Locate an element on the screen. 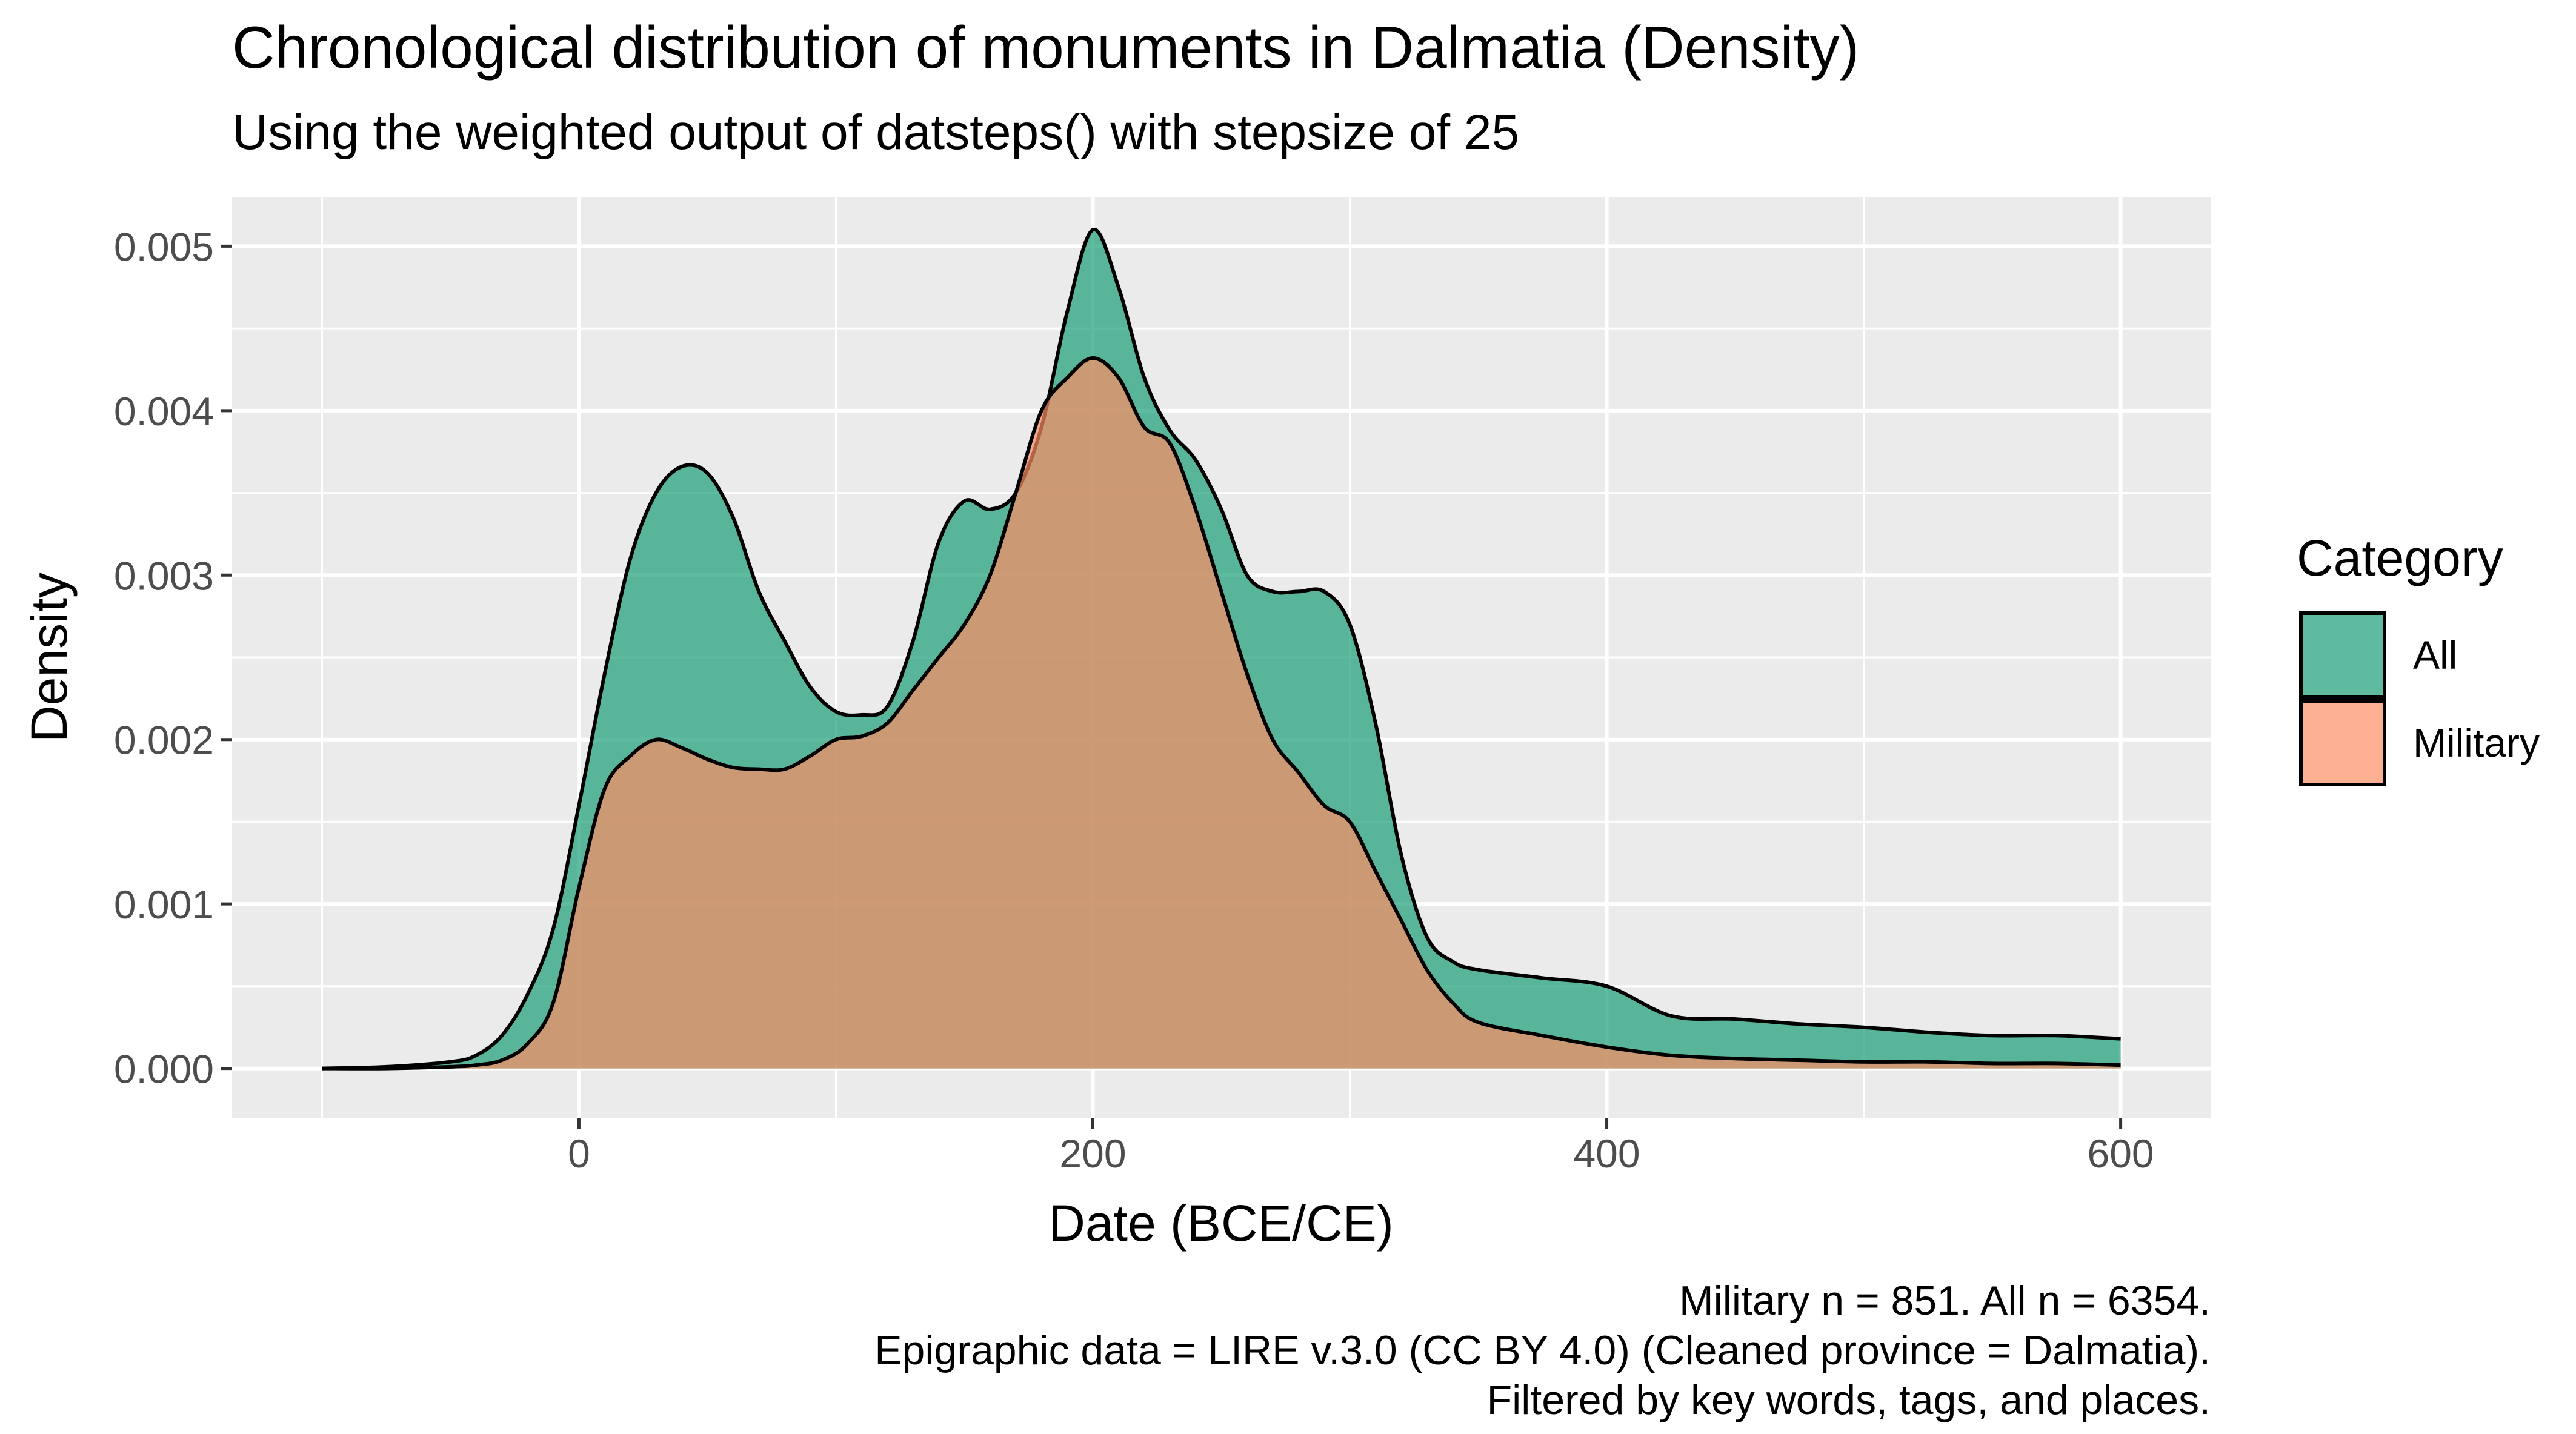  legend: Category All Military is located at coordinates (2418, 657).